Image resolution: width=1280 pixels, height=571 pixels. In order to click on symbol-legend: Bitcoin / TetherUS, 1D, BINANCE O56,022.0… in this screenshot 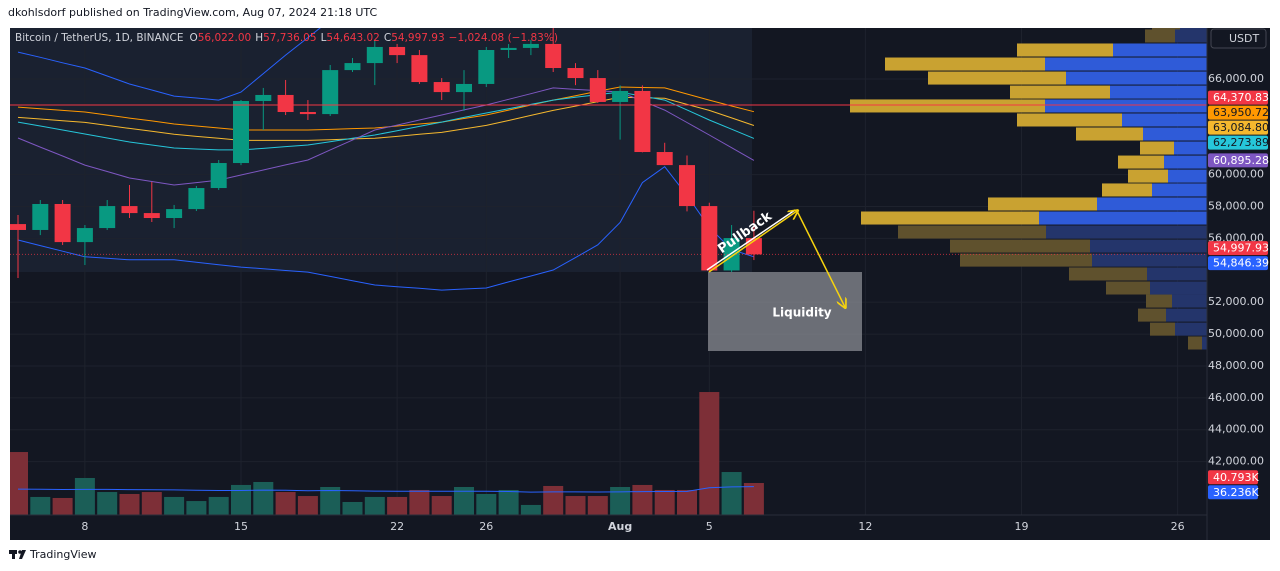, I will do `click(286, 38)`.